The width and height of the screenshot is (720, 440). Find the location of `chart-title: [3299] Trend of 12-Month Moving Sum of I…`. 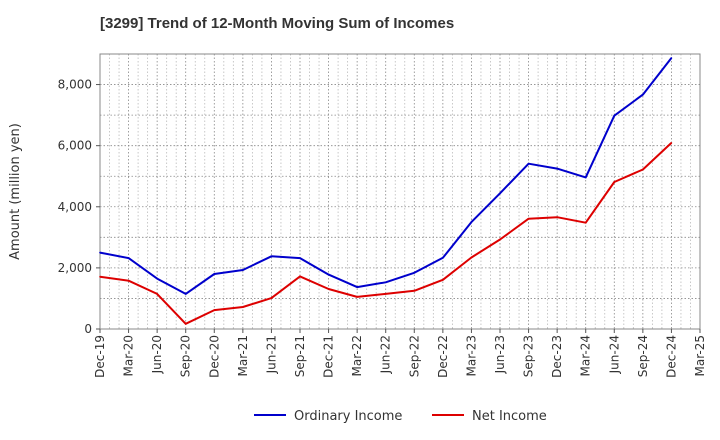

chart-title: [3299] Trend of 12-Month Moving Sum of I… is located at coordinates (277, 23).